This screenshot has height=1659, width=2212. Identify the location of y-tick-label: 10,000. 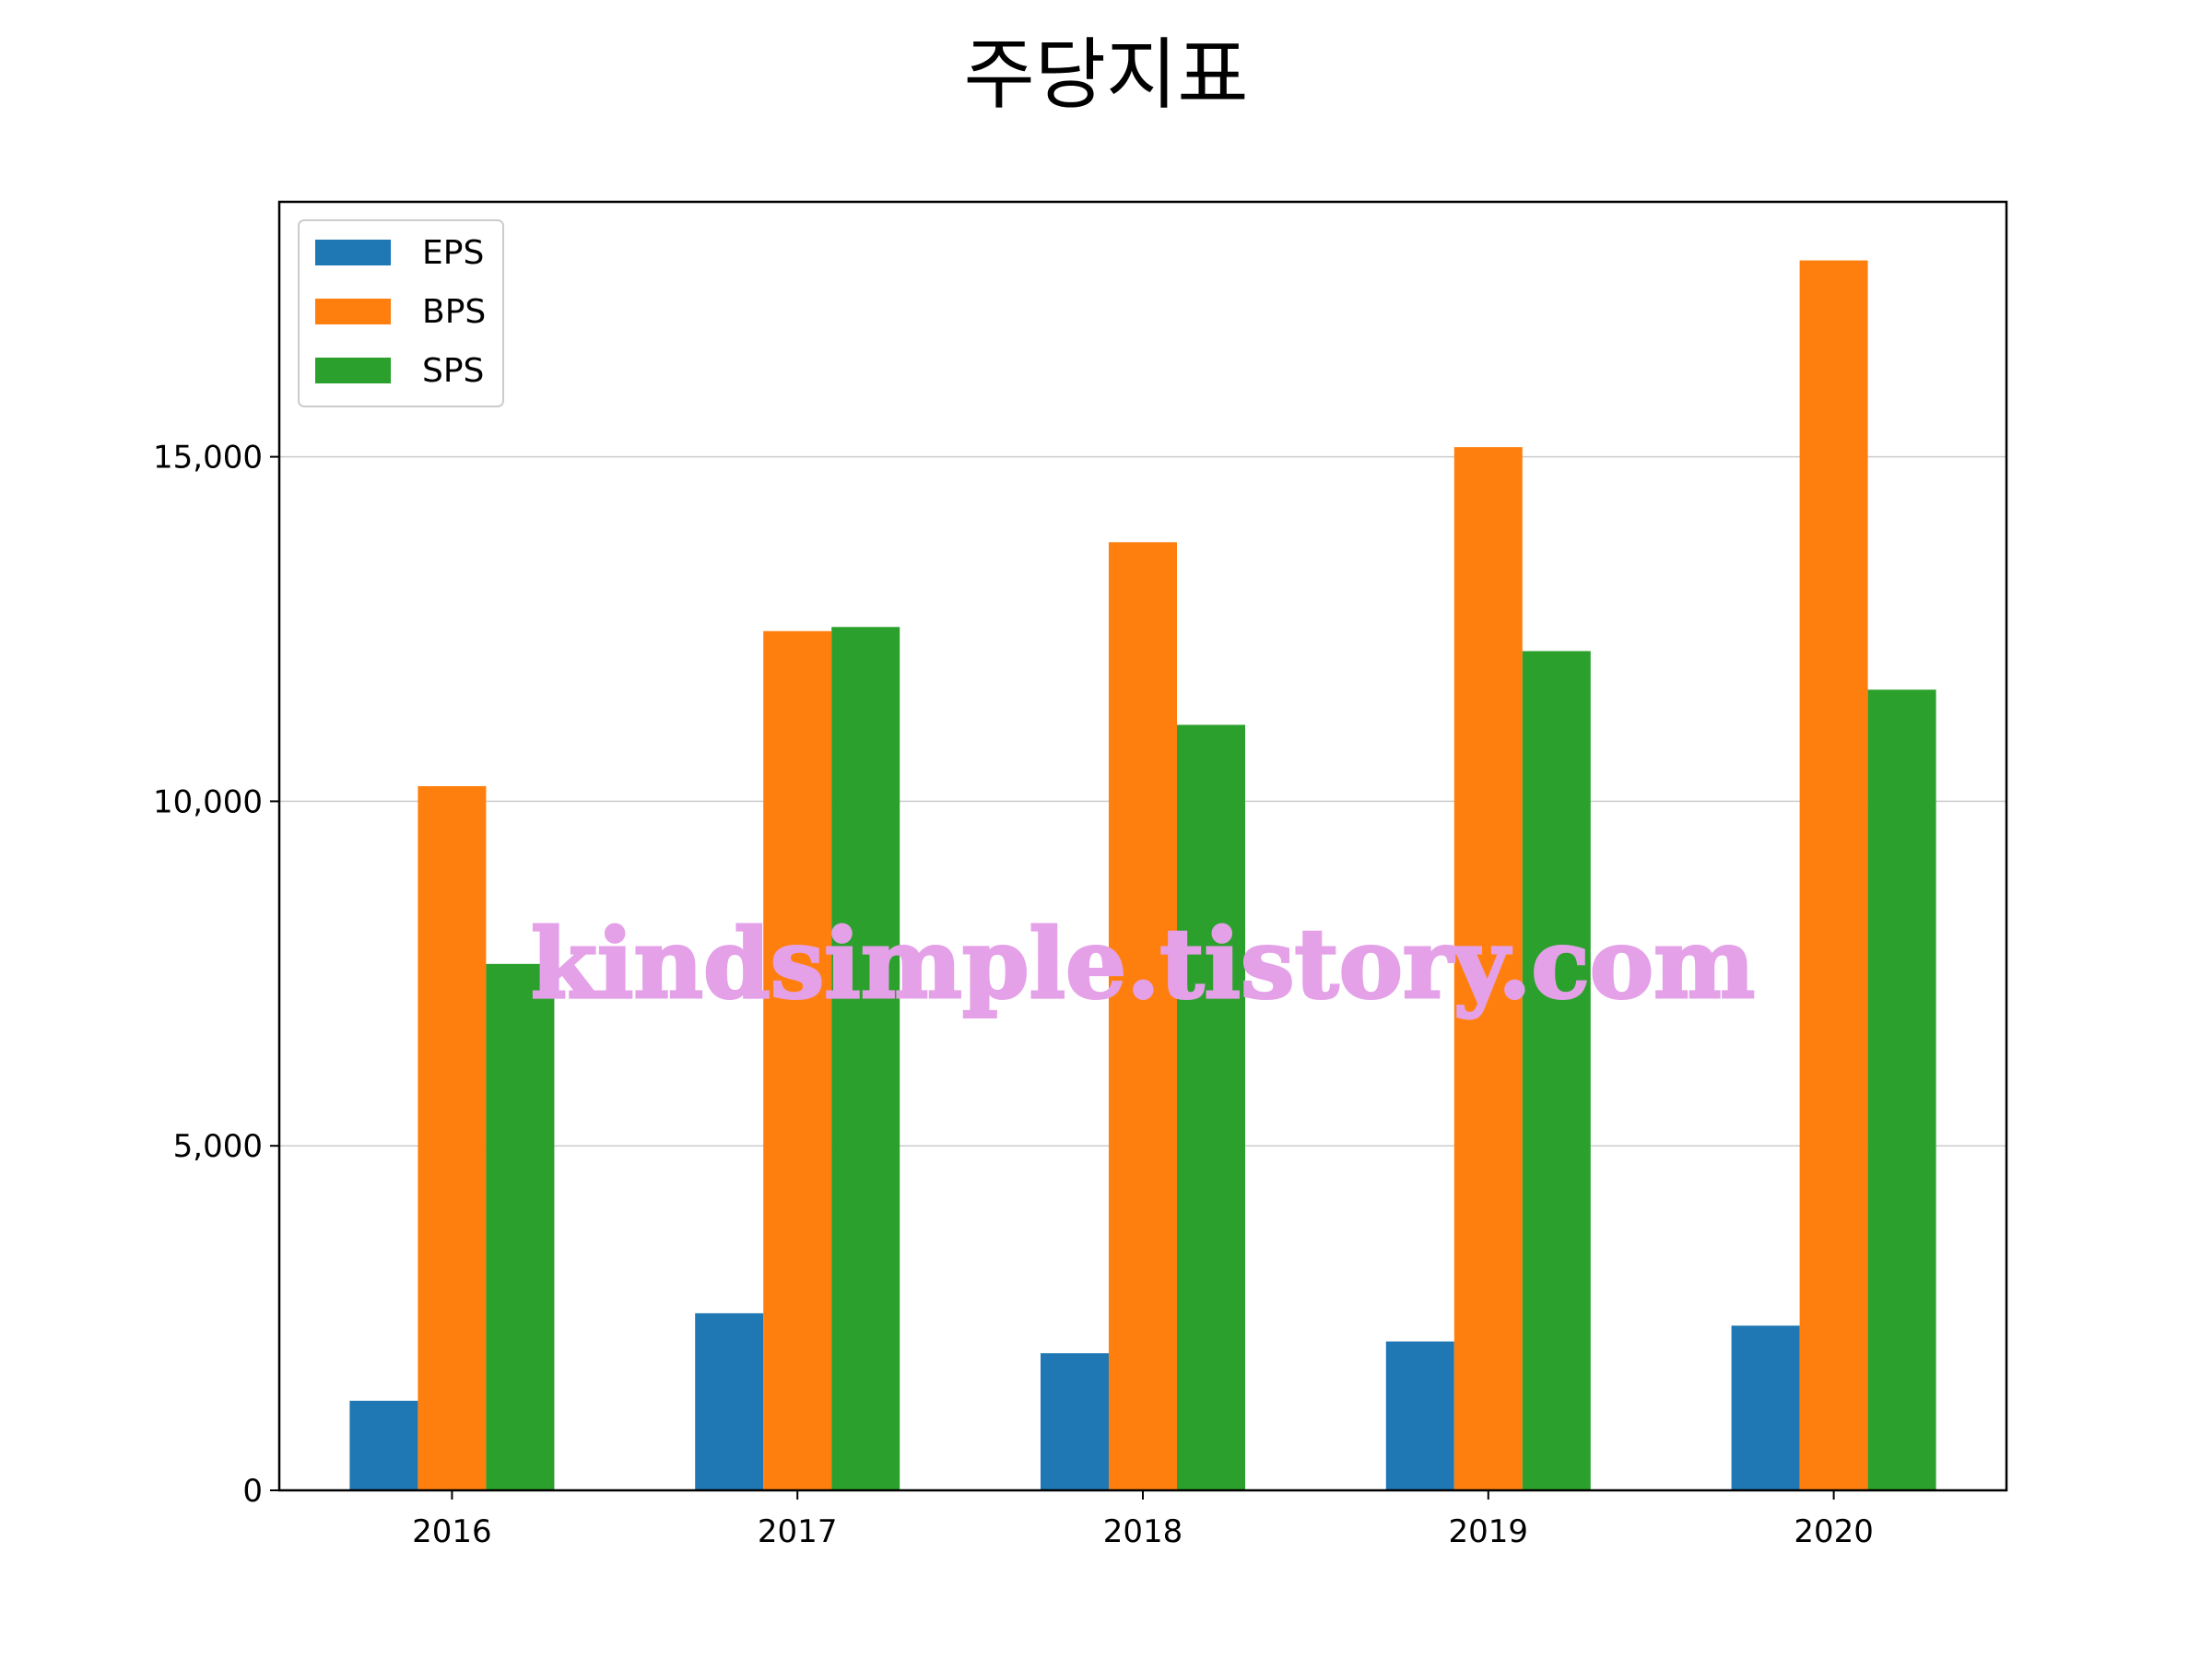
(208, 801).